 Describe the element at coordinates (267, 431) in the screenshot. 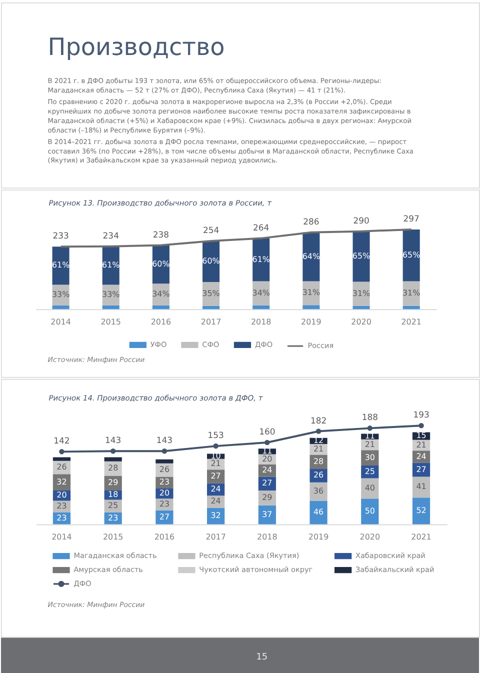

I see `data-label: 160` at that location.